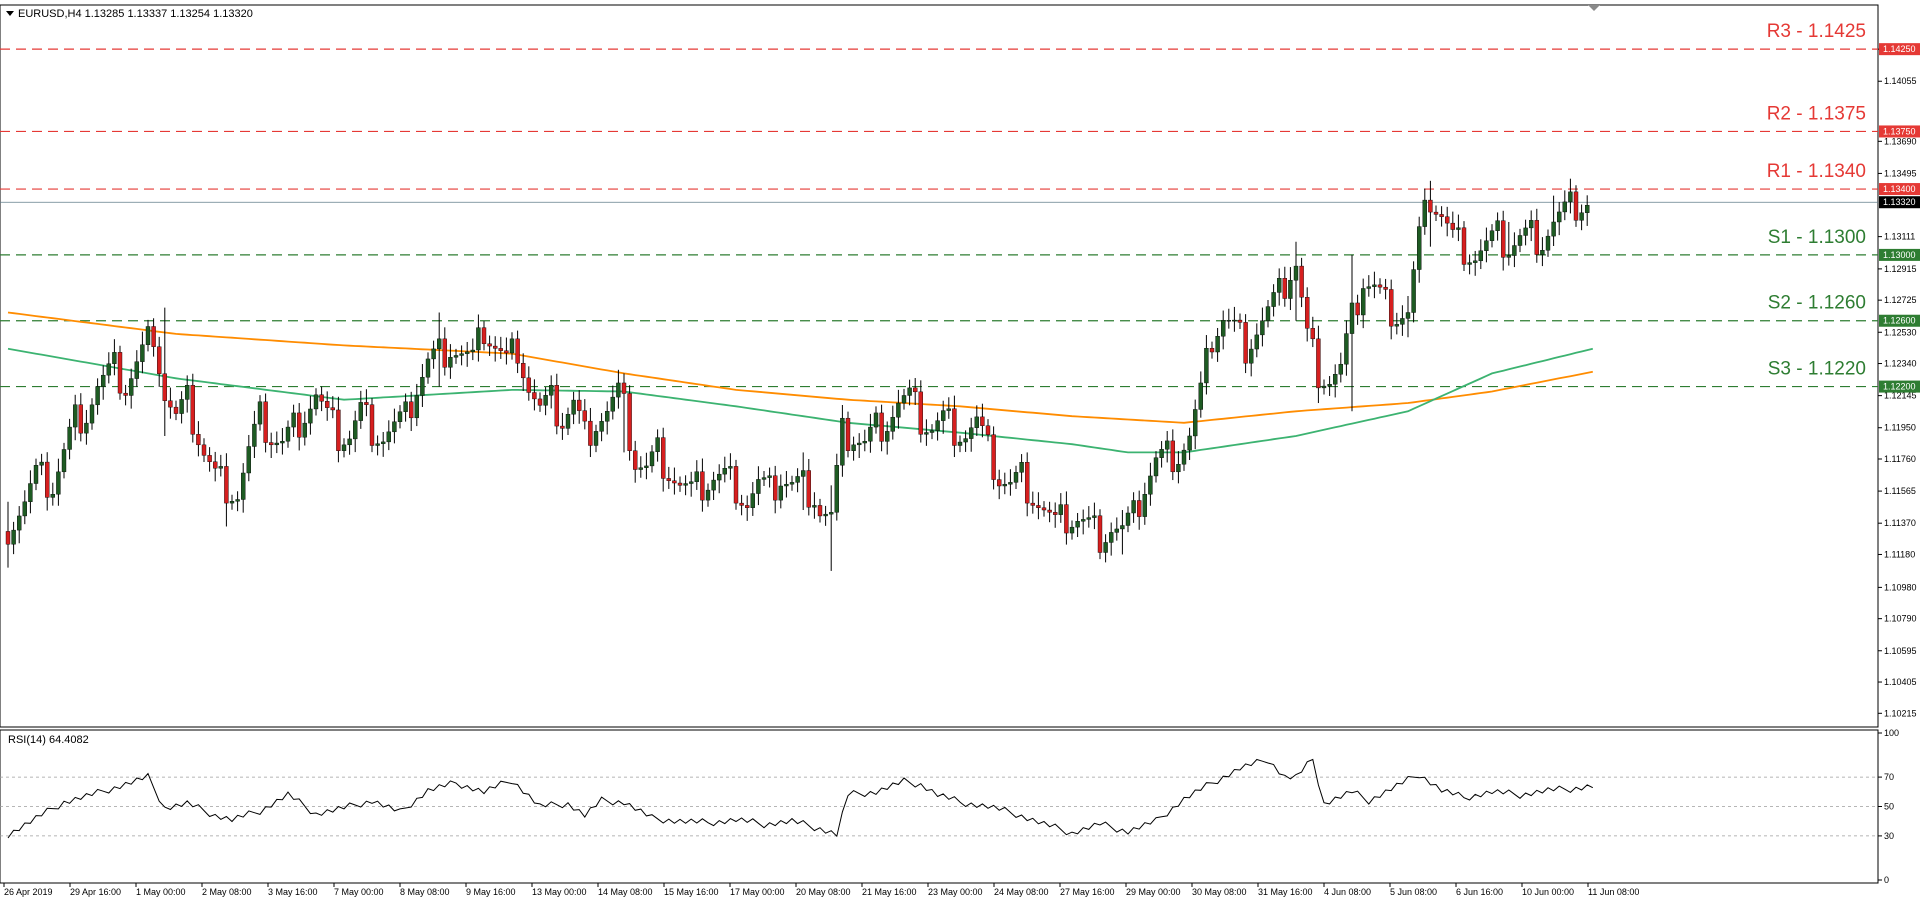  What do you see at coordinates (1900, 587) in the screenshot?
I see `price-tick-label: 1.10980` at bounding box center [1900, 587].